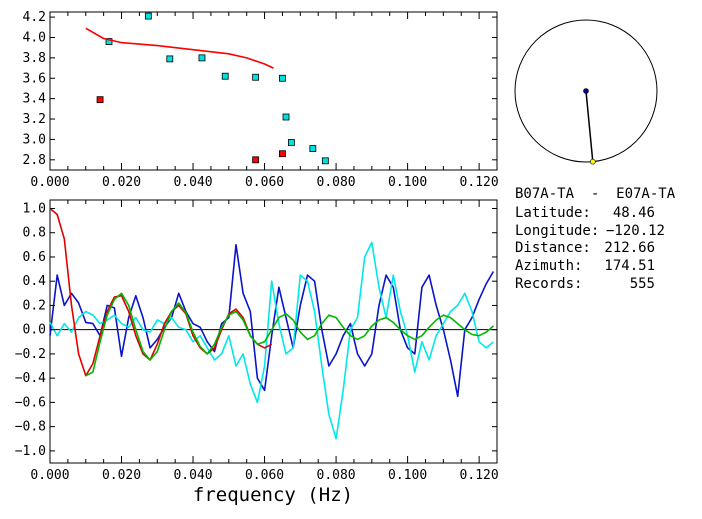 The height and width of the screenshot is (519, 702). I want to click on correlation-y-tick-label: 0.4, so click(35, 281).